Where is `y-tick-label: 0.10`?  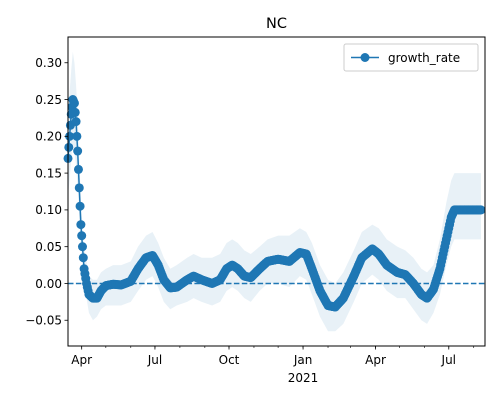
y-tick-label: 0.10 is located at coordinates (48, 210).